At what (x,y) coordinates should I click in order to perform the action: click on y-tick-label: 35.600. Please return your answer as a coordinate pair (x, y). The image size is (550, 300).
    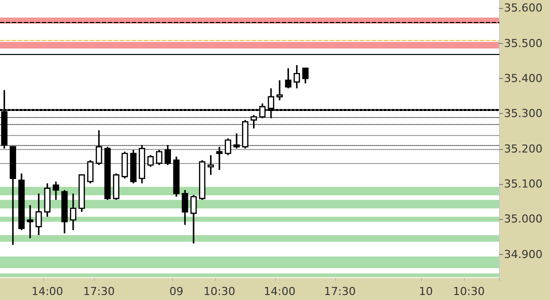
    Looking at the image, I should click on (523, 8).